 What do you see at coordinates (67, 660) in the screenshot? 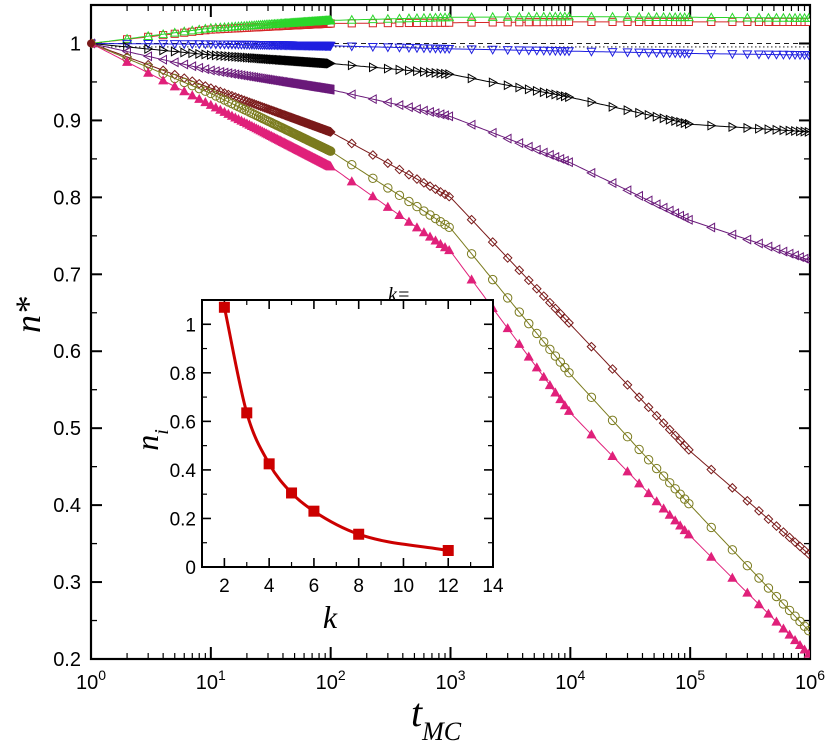
I see `y-tick-label: 0.2` at bounding box center [67, 660].